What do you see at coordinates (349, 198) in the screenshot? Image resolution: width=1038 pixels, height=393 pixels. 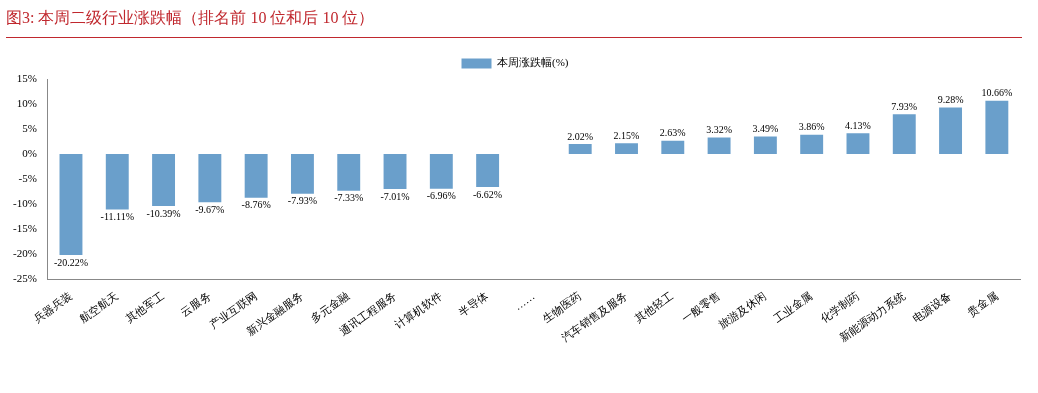 I see `data-label: -7.33%` at bounding box center [349, 198].